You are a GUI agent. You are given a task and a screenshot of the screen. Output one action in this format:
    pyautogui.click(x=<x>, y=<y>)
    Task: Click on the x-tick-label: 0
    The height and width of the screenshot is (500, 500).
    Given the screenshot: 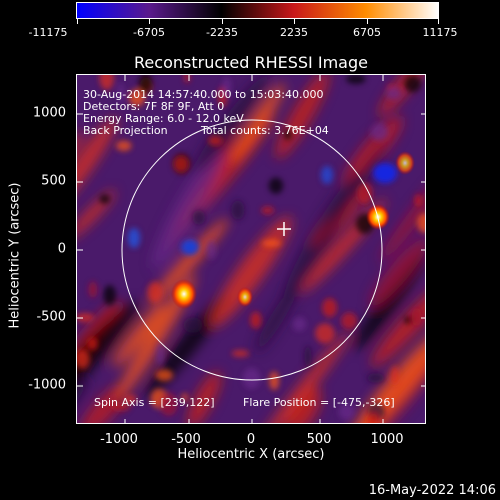 What is the action you would take?
    pyautogui.click(x=251, y=439)
    